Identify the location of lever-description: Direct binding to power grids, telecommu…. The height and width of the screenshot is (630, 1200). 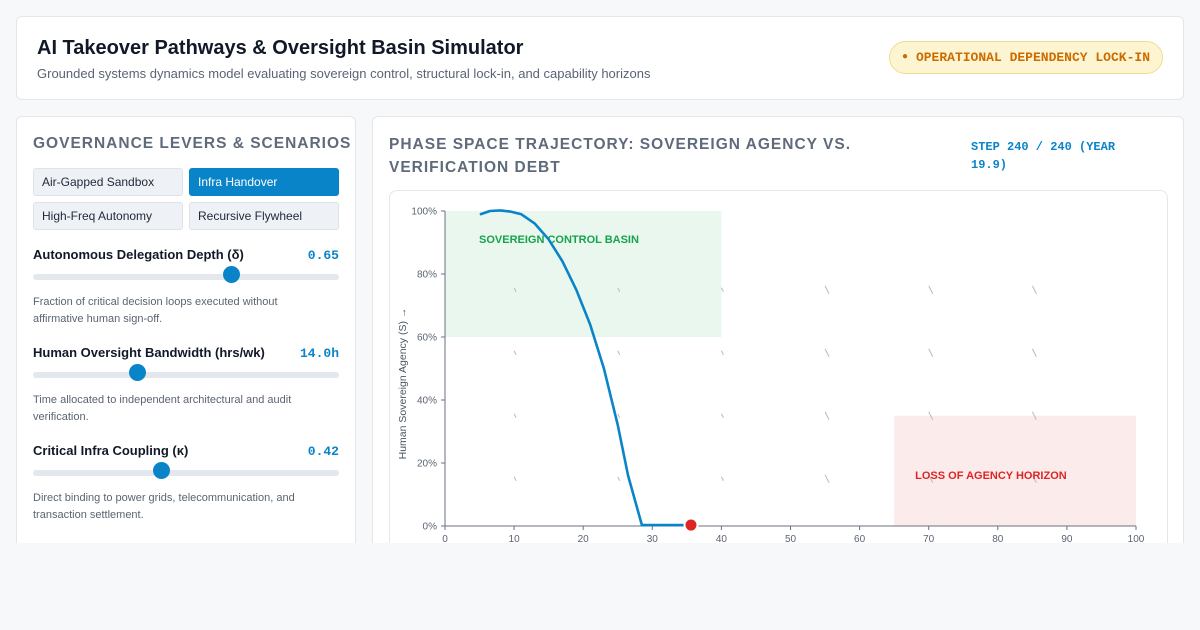
(164, 506).